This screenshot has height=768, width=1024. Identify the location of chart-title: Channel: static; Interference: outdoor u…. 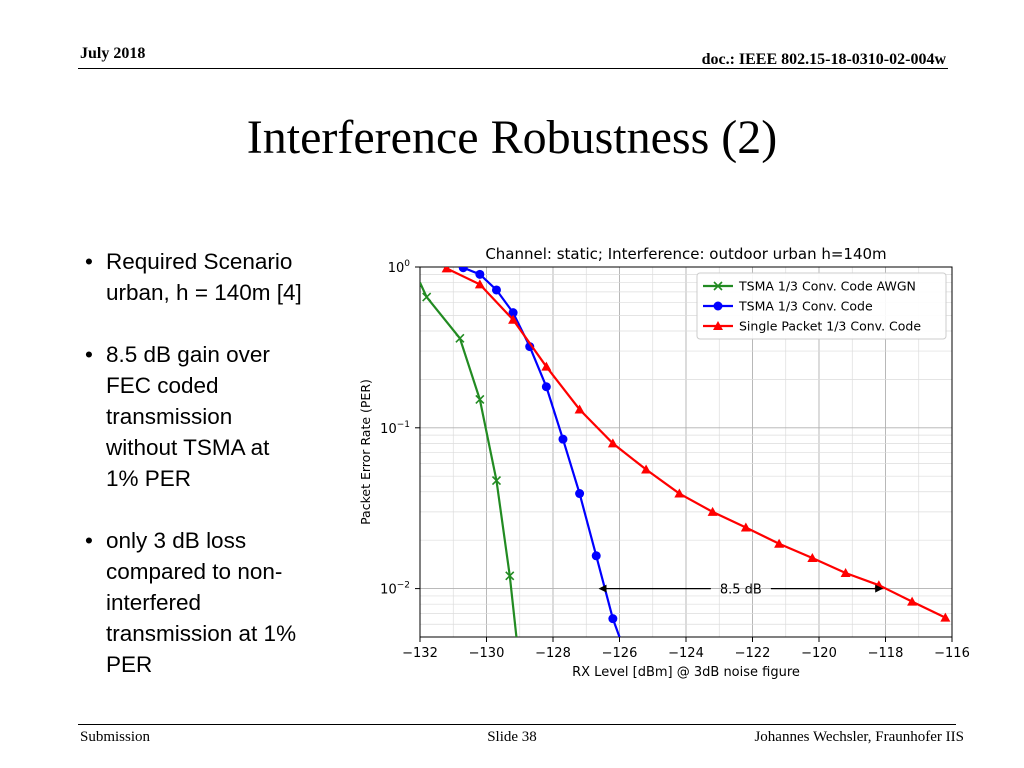
(685, 254).